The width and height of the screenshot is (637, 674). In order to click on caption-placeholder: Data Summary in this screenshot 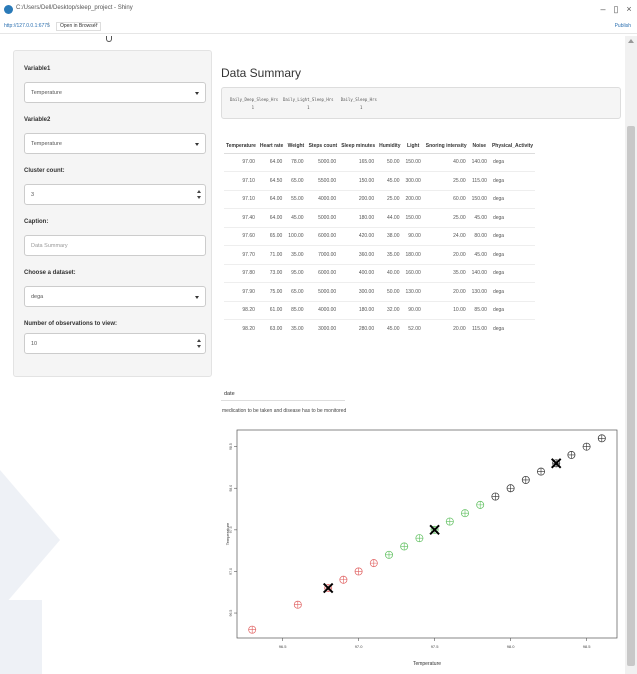, I will do `click(49, 246)`.